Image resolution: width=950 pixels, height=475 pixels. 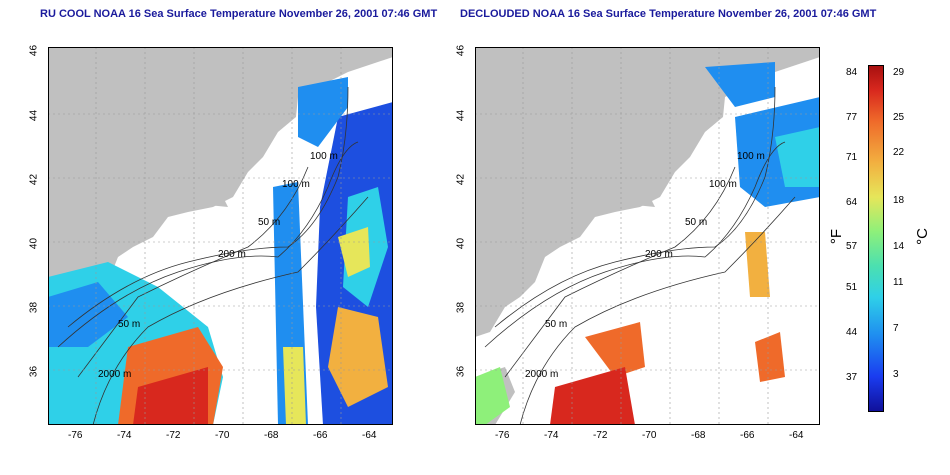 What do you see at coordinates (170, 396) in the screenshot?
I see `sst-patch-sw-red` at bounding box center [170, 396].